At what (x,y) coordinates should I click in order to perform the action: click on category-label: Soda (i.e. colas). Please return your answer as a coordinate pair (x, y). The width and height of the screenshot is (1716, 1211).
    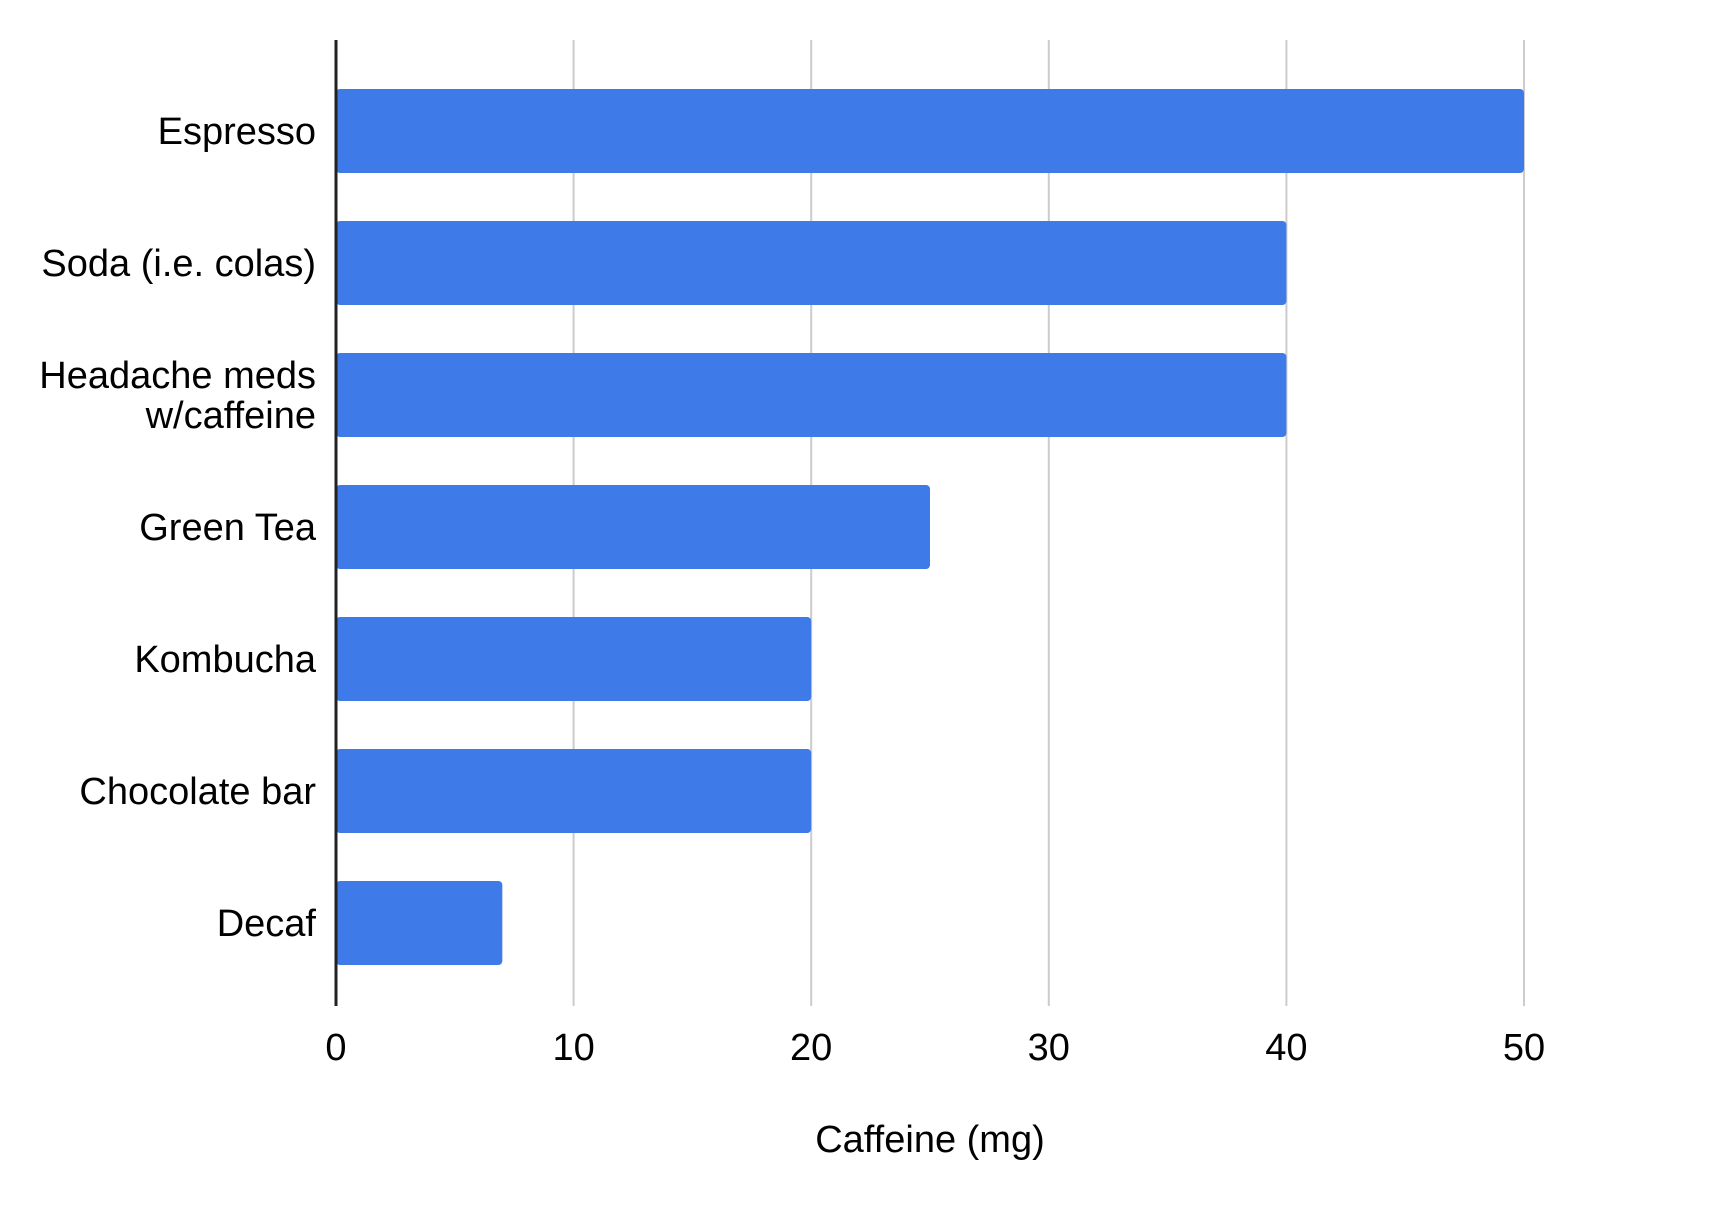
    Looking at the image, I should click on (178, 264).